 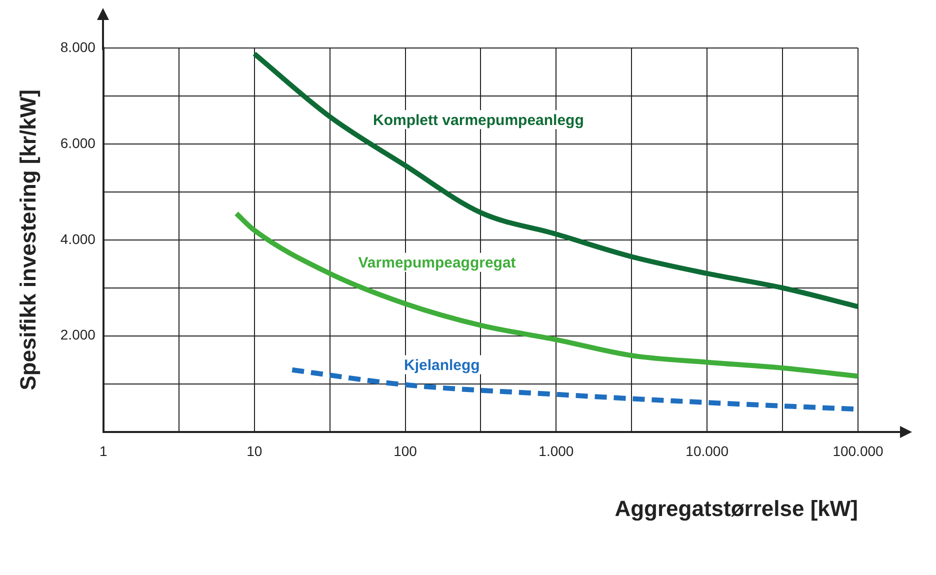 What do you see at coordinates (78, 334) in the screenshot?
I see `y-tick-label: 2.000` at bounding box center [78, 334].